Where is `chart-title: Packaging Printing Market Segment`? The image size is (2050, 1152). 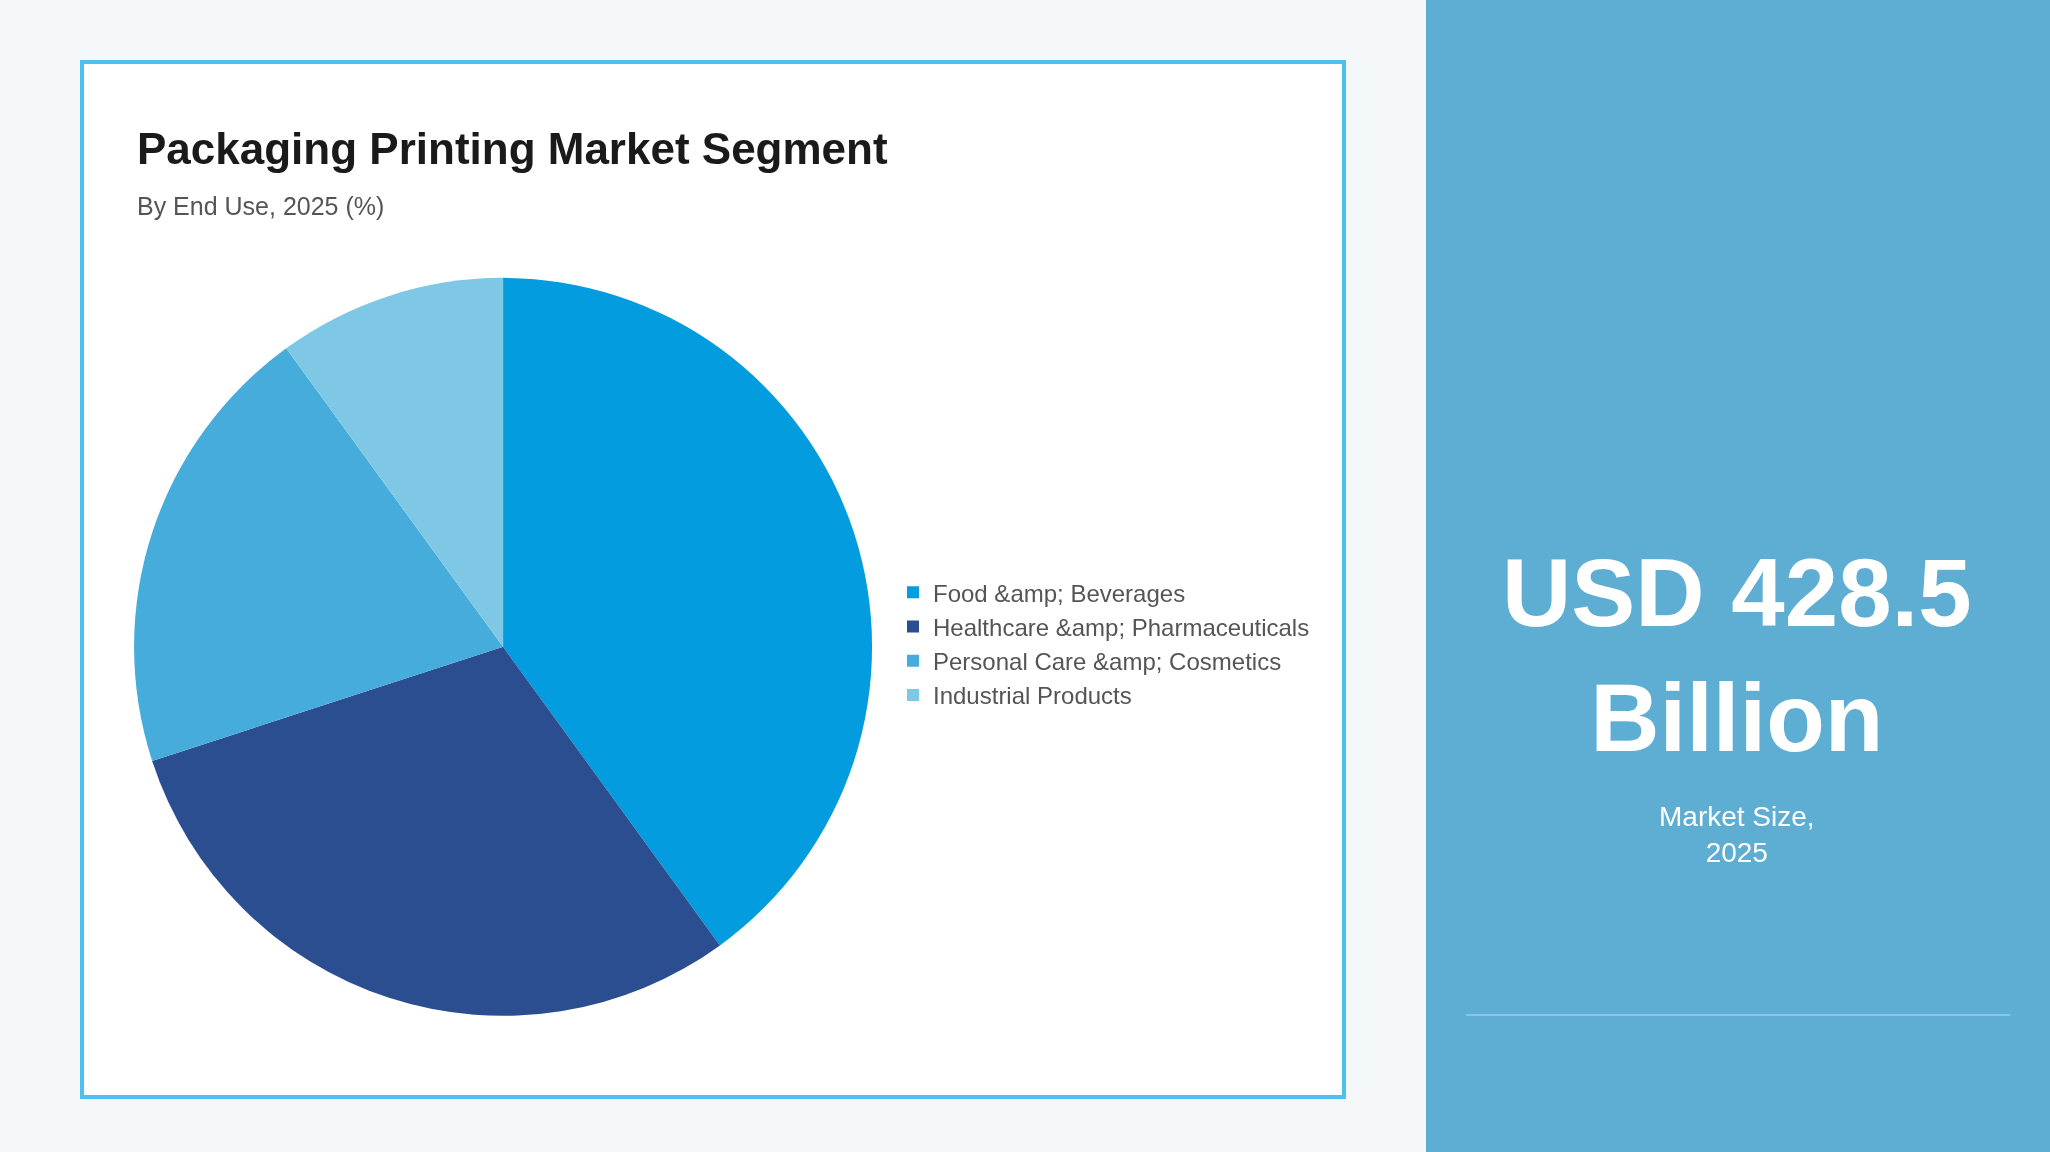 chart-title: Packaging Printing Market Segment is located at coordinates (512, 148).